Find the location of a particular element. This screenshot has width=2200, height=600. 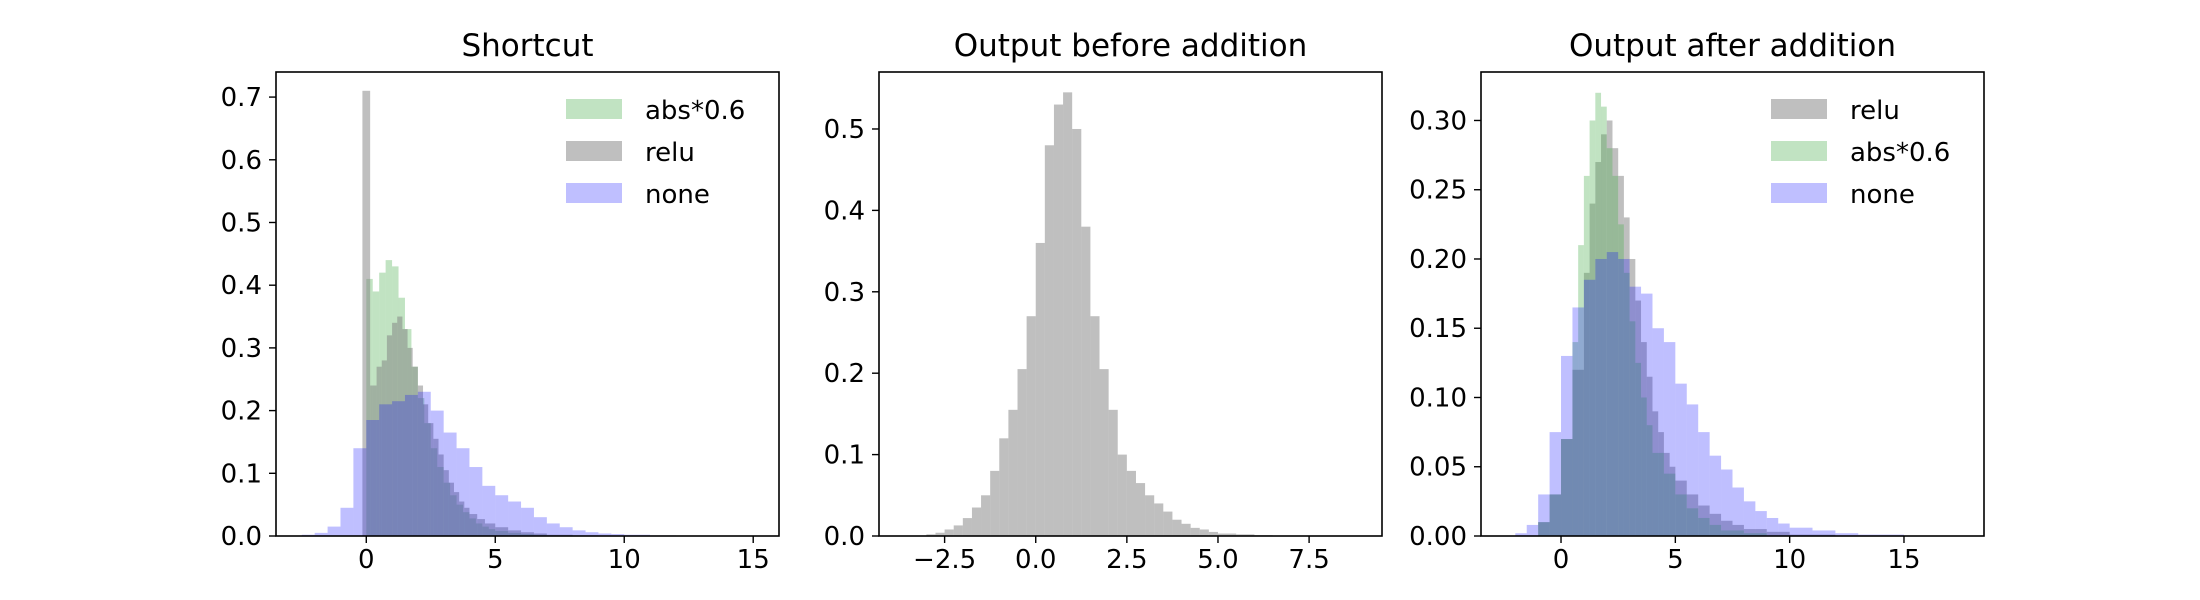

y-tick-label: 0.1 is located at coordinates (241, 474).